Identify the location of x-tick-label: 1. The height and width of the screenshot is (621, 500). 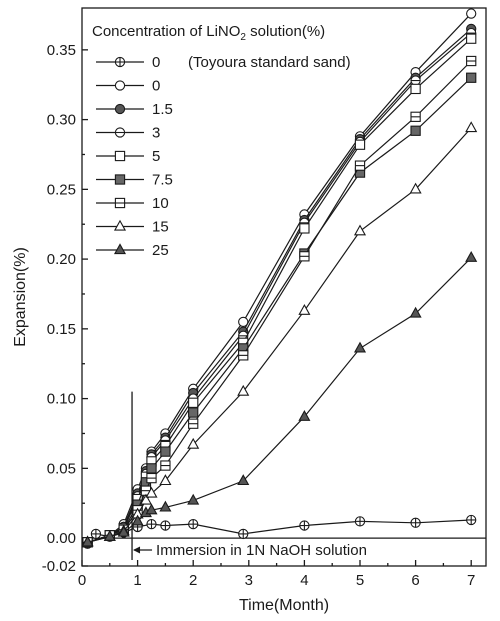
(137, 580).